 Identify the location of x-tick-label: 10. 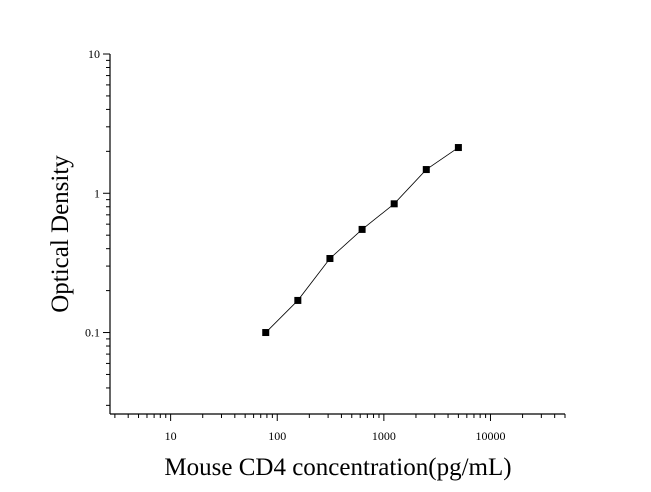
(171, 436).